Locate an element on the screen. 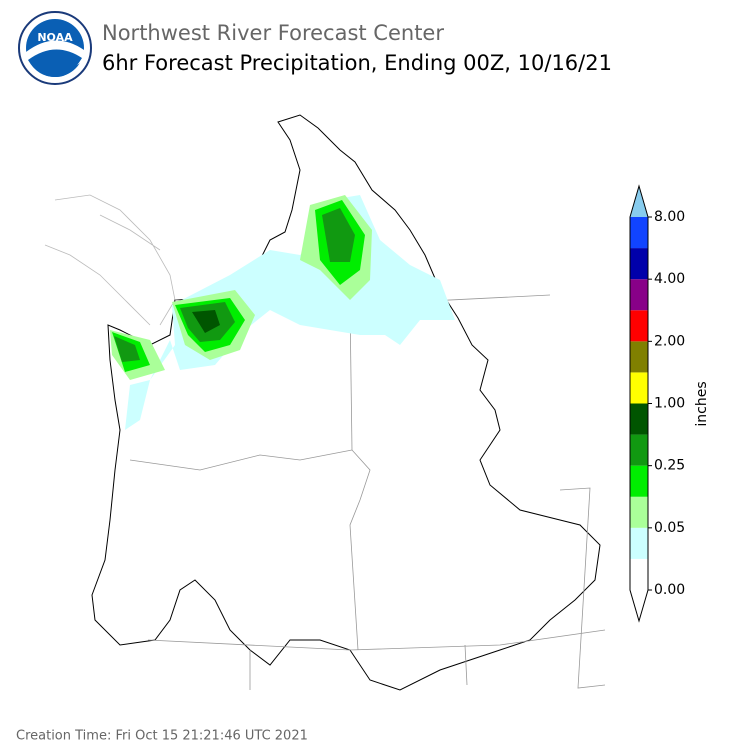 The height and width of the screenshot is (756, 756). noaa-logo: NOAA is located at coordinates (55, 48).